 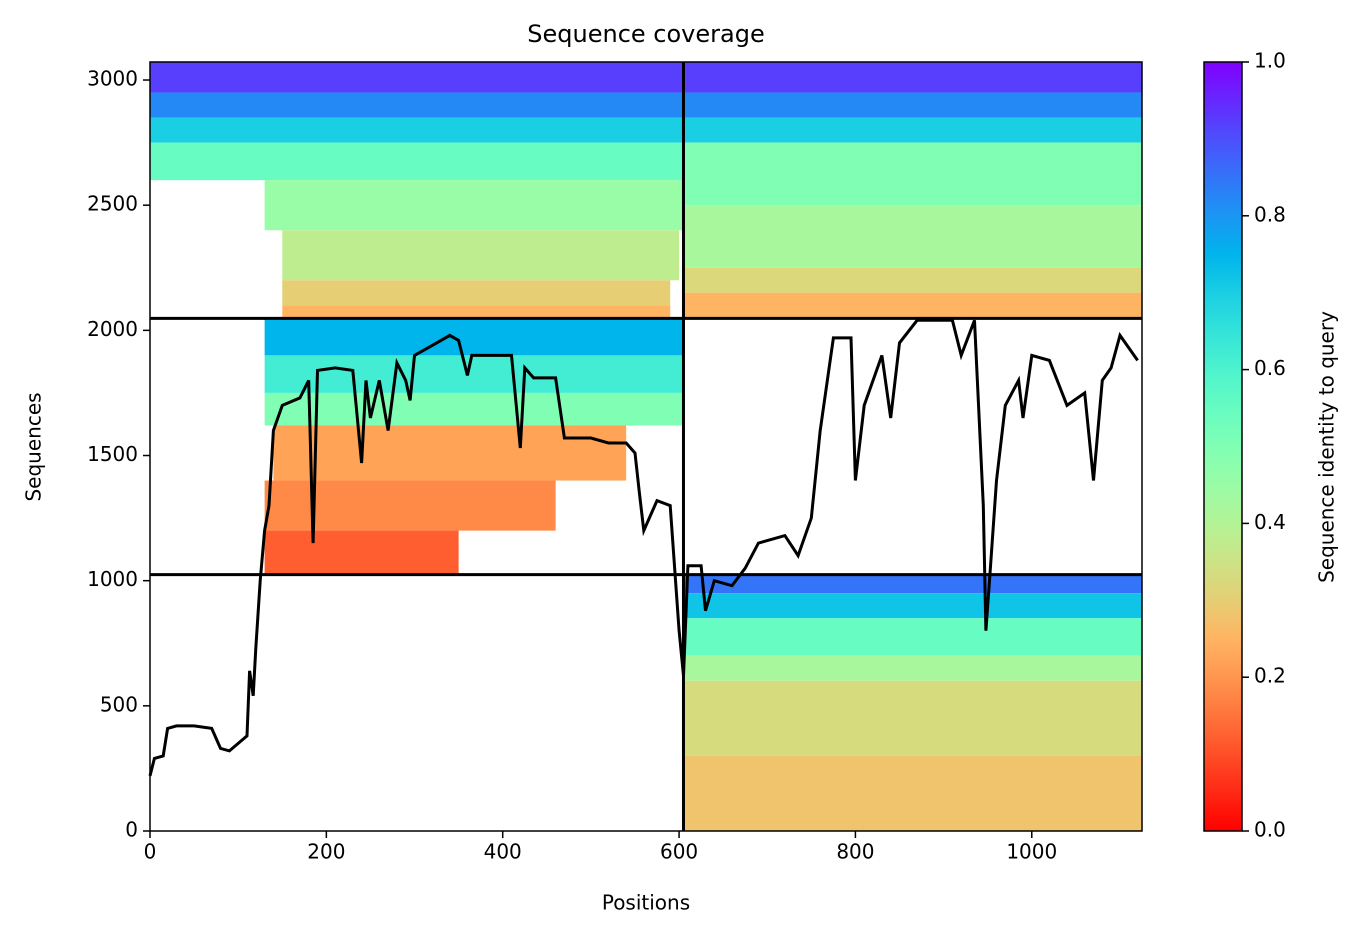 What do you see at coordinates (1031, 852) in the screenshot?
I see `x-tick-label: 1000` at bounding box center [1031, 852].